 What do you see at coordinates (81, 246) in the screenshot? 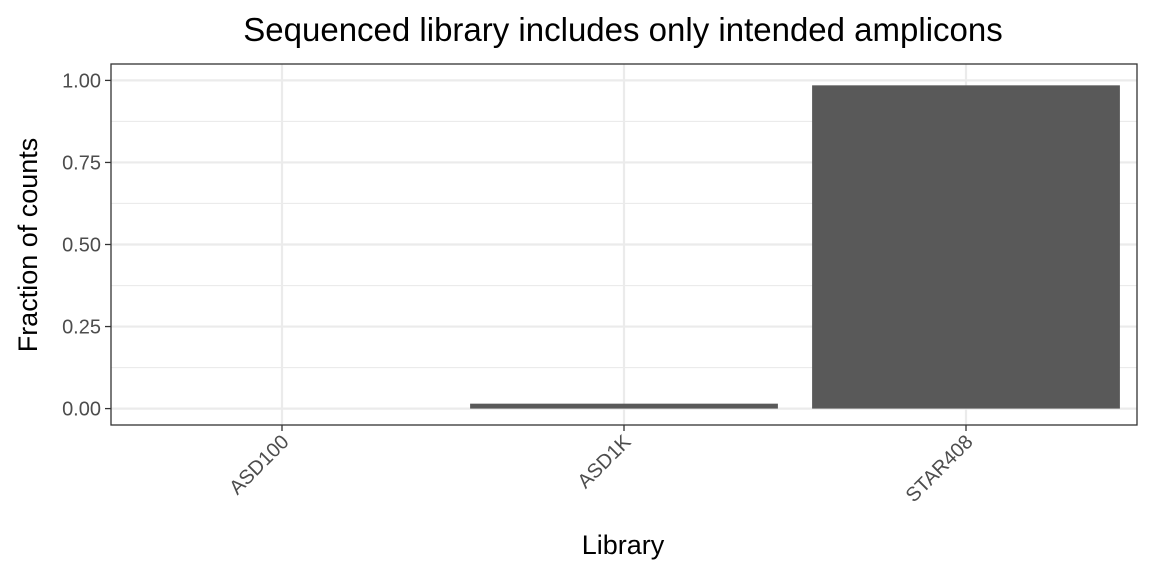
I see `y-tick-label: 0.50` at bounding box center [81, 246].